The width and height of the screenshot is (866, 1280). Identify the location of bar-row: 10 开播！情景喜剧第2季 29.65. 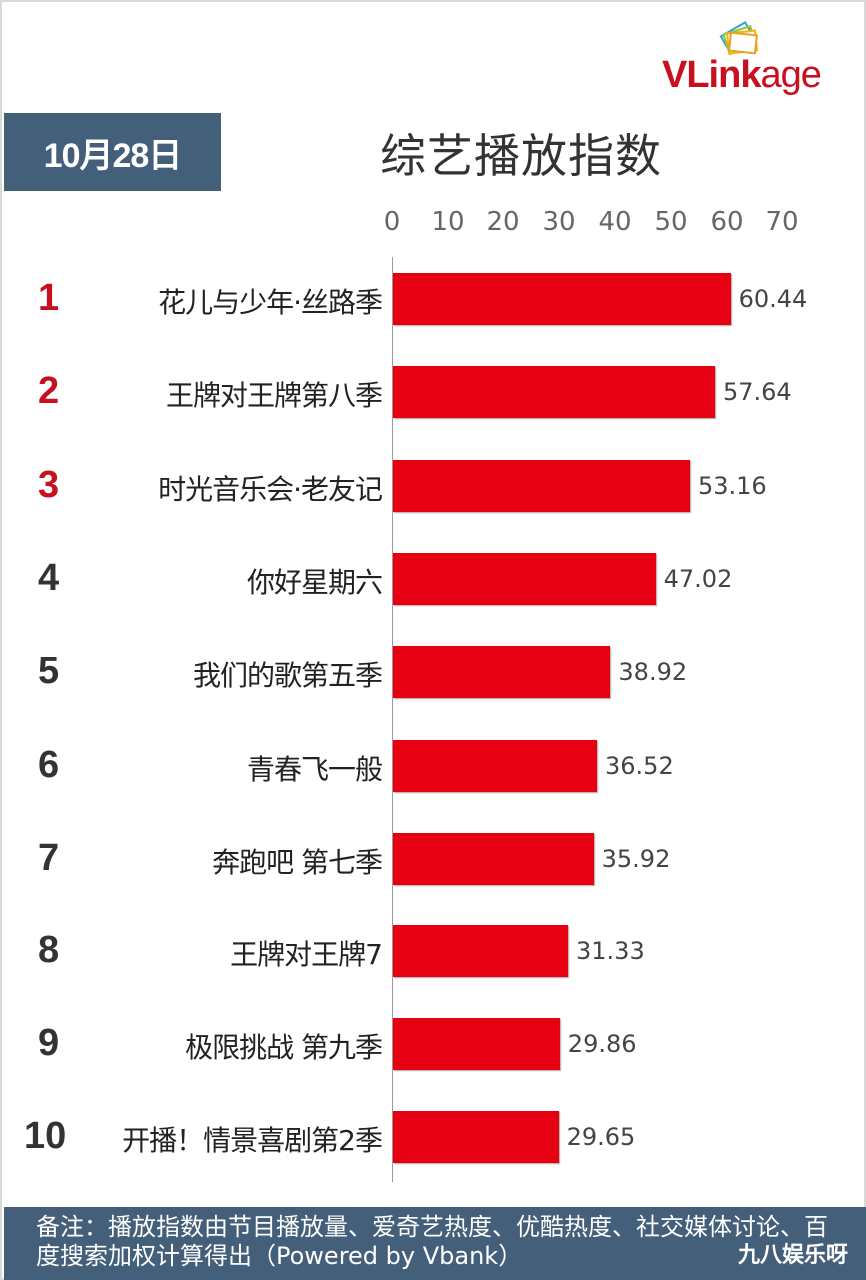
(434, 1137).